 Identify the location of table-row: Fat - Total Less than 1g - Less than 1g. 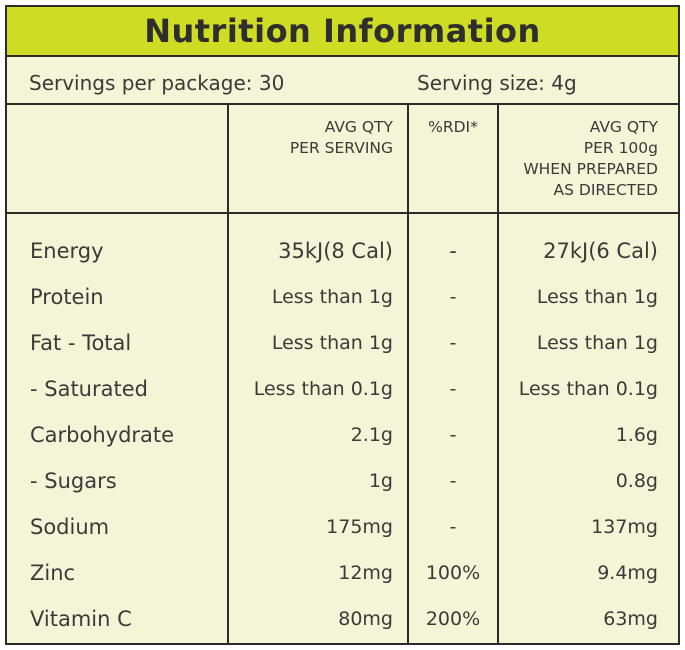
(342, 343).